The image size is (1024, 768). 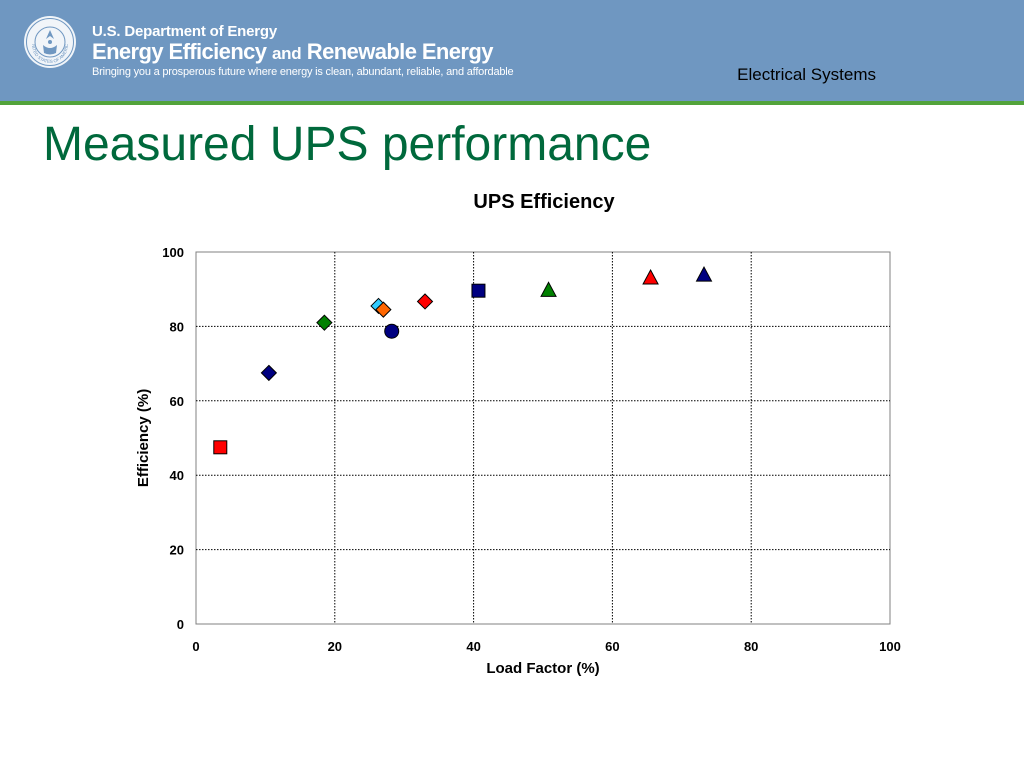 I want to click on chart-title: UPS Efficiency, so click(x=544, y=202).